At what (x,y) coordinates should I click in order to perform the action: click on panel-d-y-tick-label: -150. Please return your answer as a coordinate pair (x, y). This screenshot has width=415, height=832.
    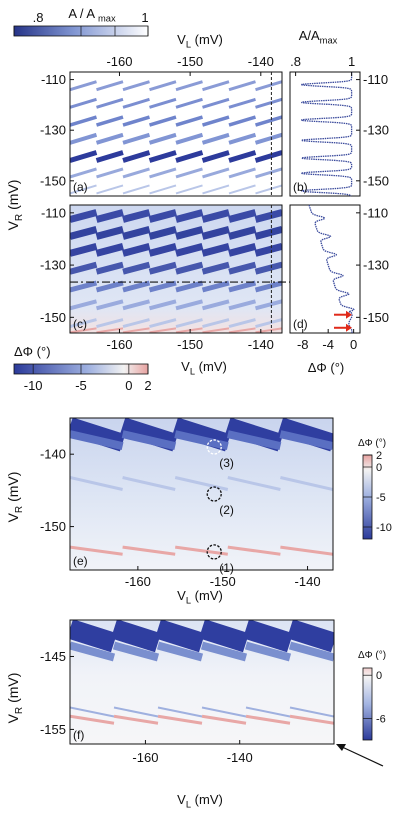
    Looking at the image, I should click on (376, 317).